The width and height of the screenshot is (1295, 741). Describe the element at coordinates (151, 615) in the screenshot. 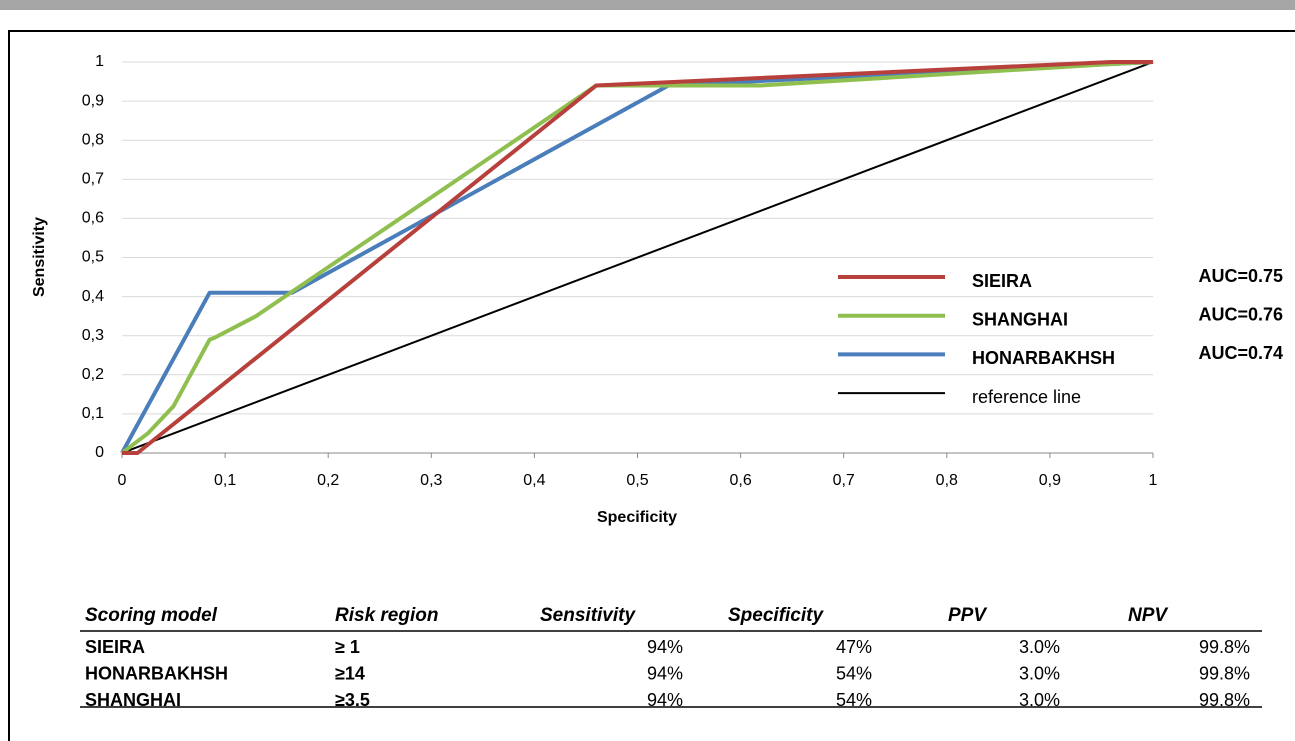

I see `table-header: Scoring model` at that location.